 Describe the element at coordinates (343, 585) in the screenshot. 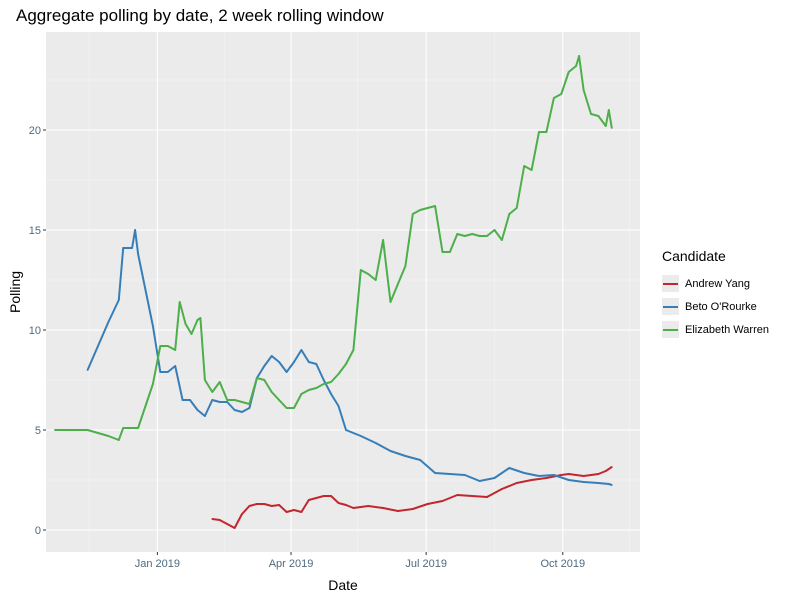

I see `x-axis-title: Date` at that location.